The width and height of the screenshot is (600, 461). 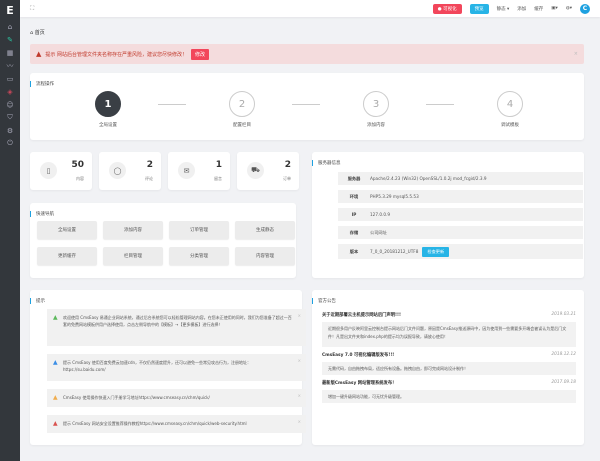 What do you see at coordinates (133, 230) in the screenshot?
I see `quicknav-add-content: 添加内容` at bounding box center [133, 230].